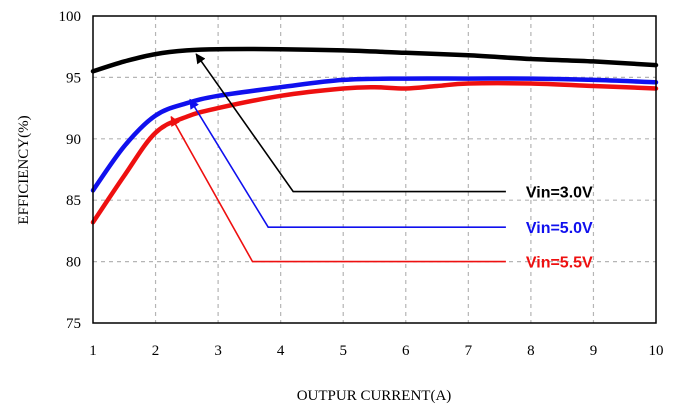 The height and width of the screenshot is (411, 683). What do you see at coordinates (73, 78) in the screenshot?
I see `y-tick-label: 95` at bounding box center [73, 78].